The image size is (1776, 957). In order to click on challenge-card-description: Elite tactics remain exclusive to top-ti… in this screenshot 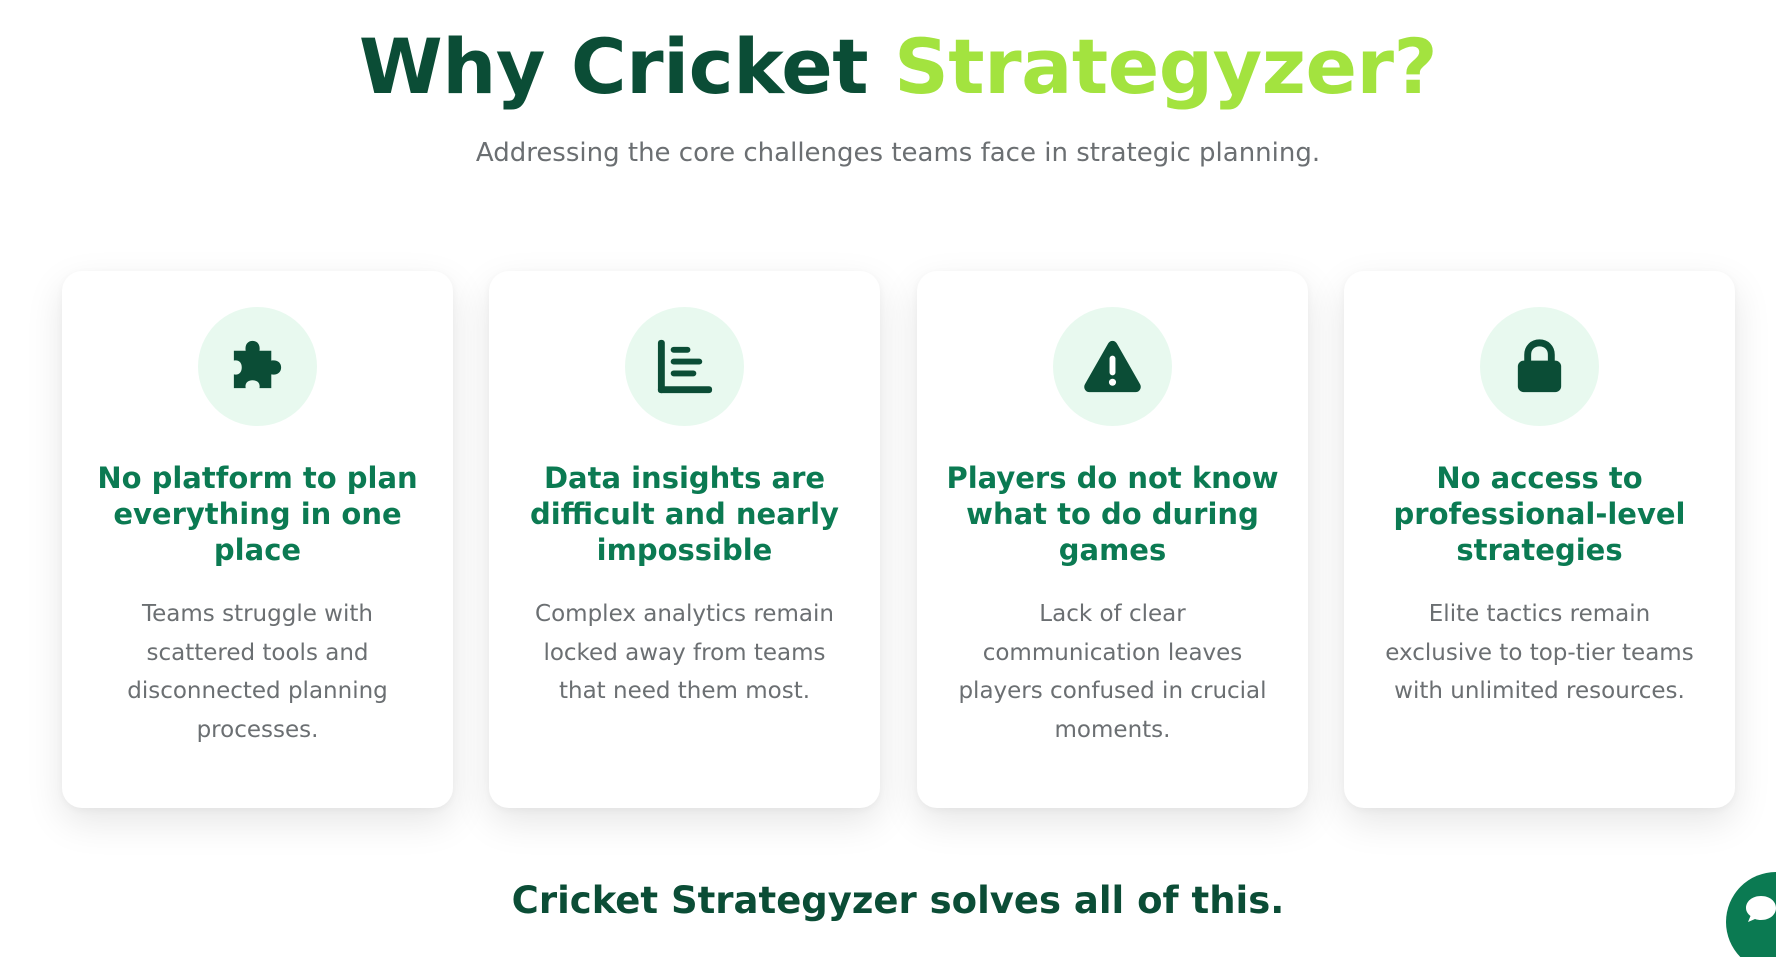, I will do `click(1539, 652)`.